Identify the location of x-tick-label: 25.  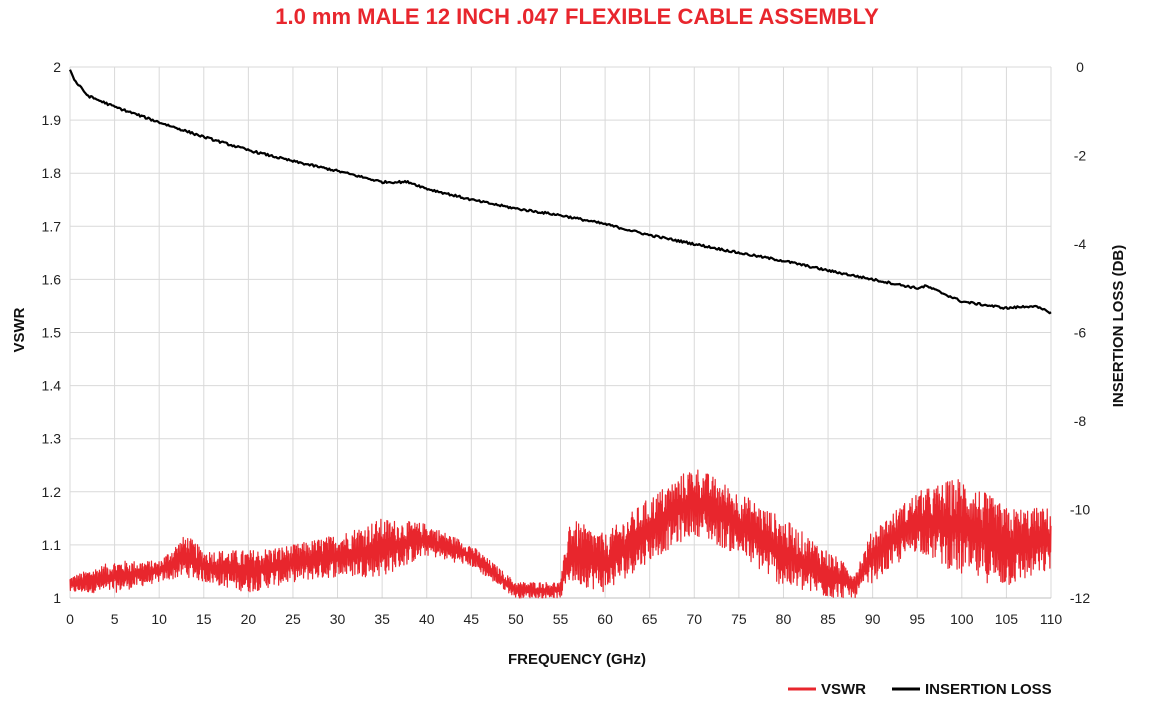
(293, 619).